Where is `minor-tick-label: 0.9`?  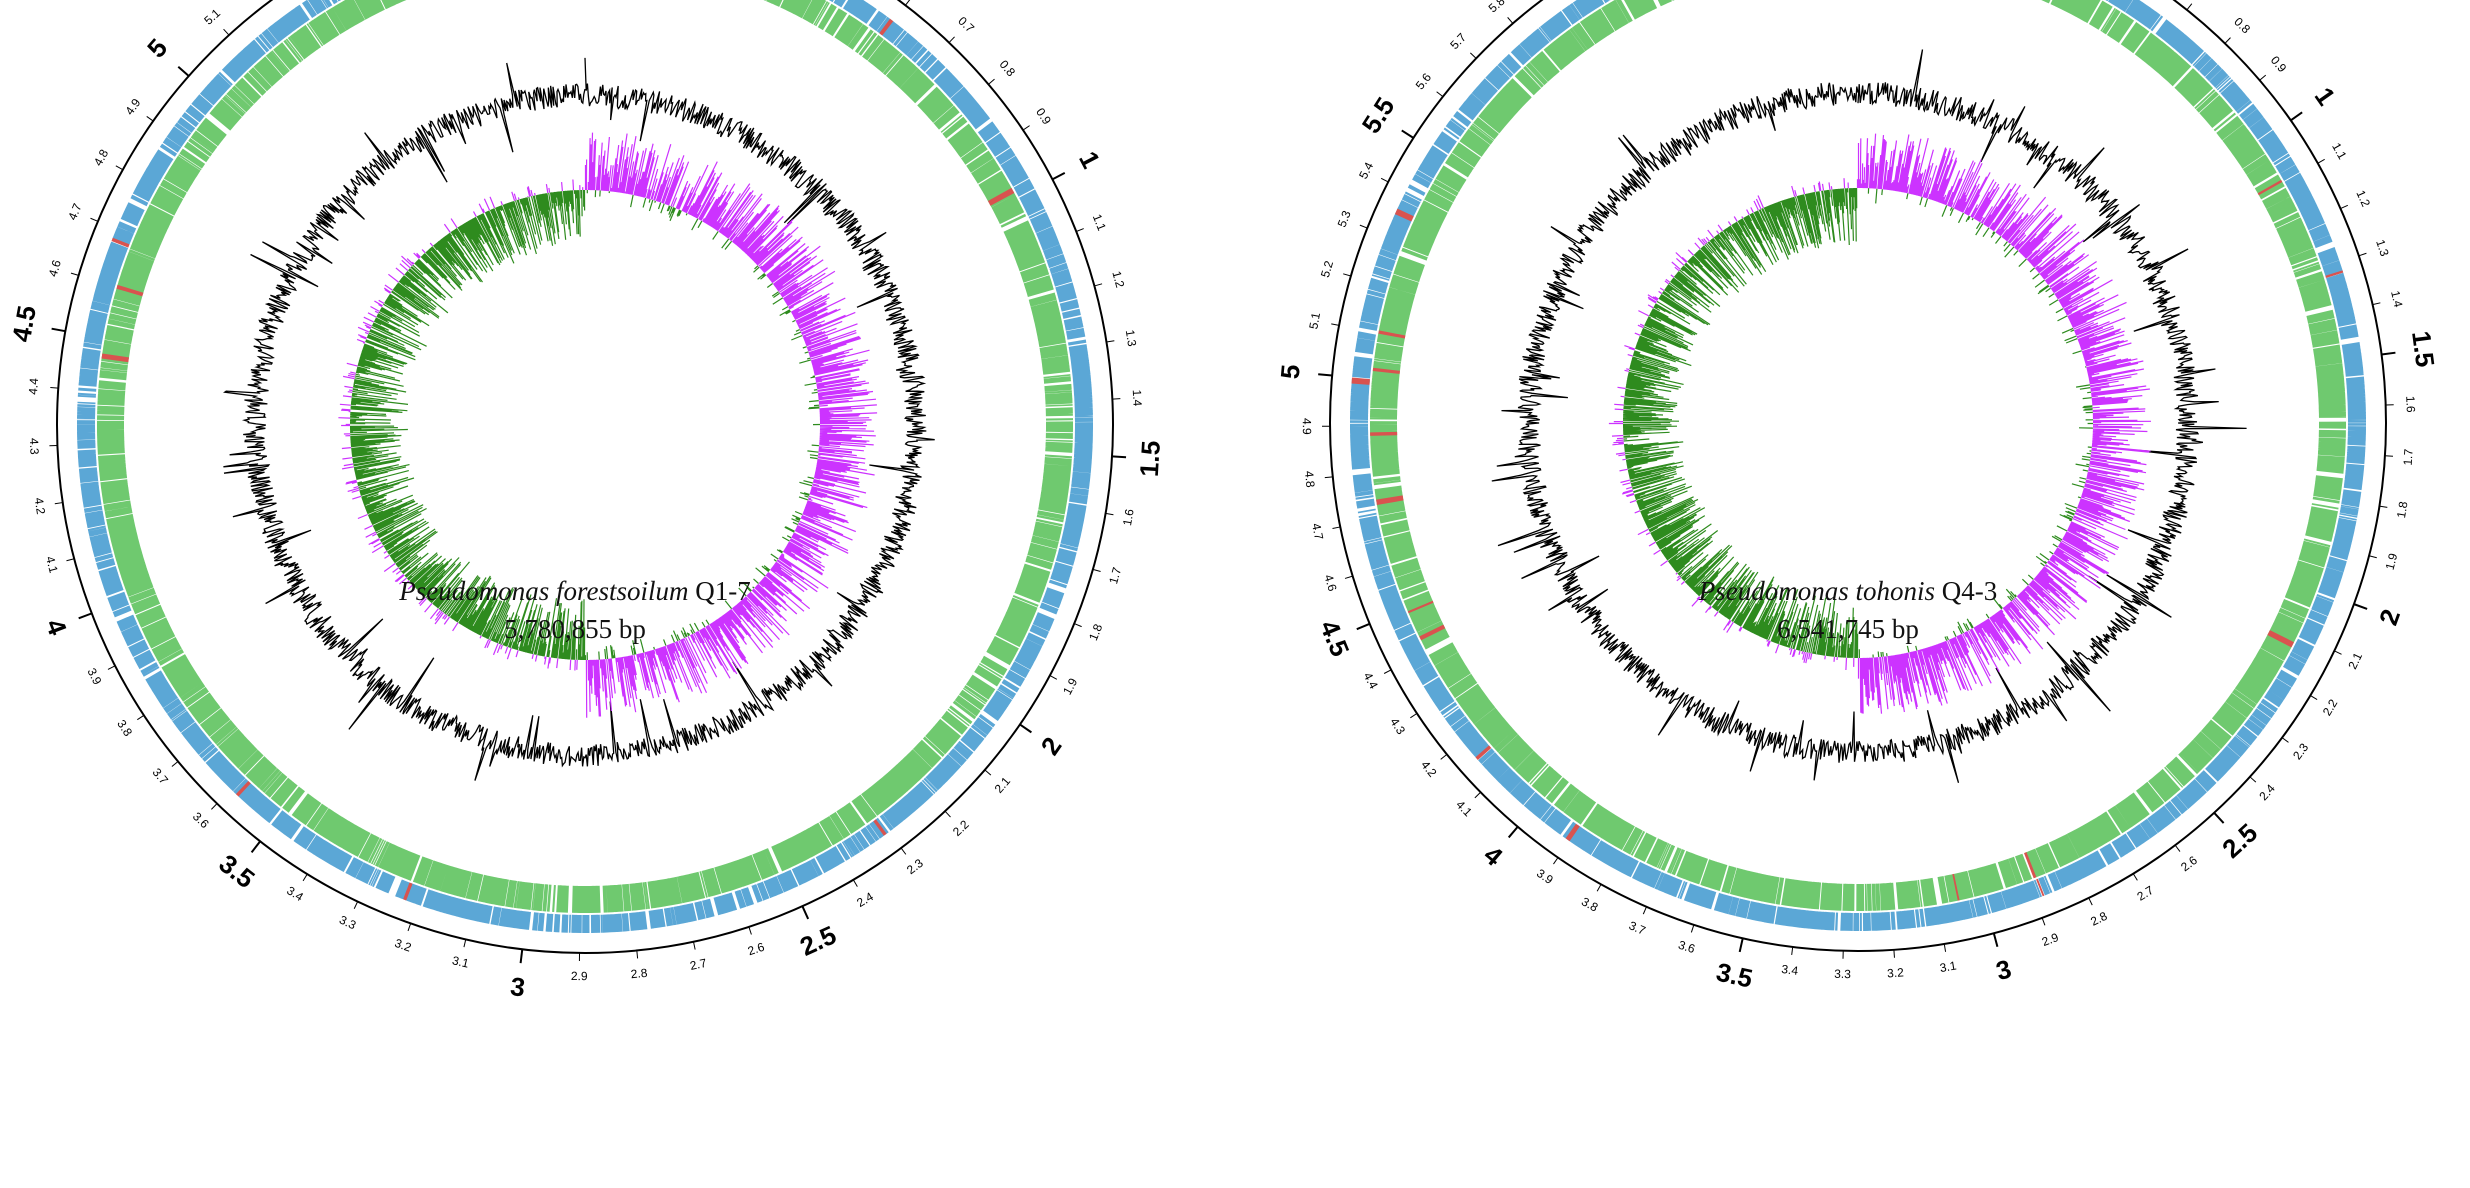
minor-tick-label: 0.9 is located at coordinates (2279, 64).